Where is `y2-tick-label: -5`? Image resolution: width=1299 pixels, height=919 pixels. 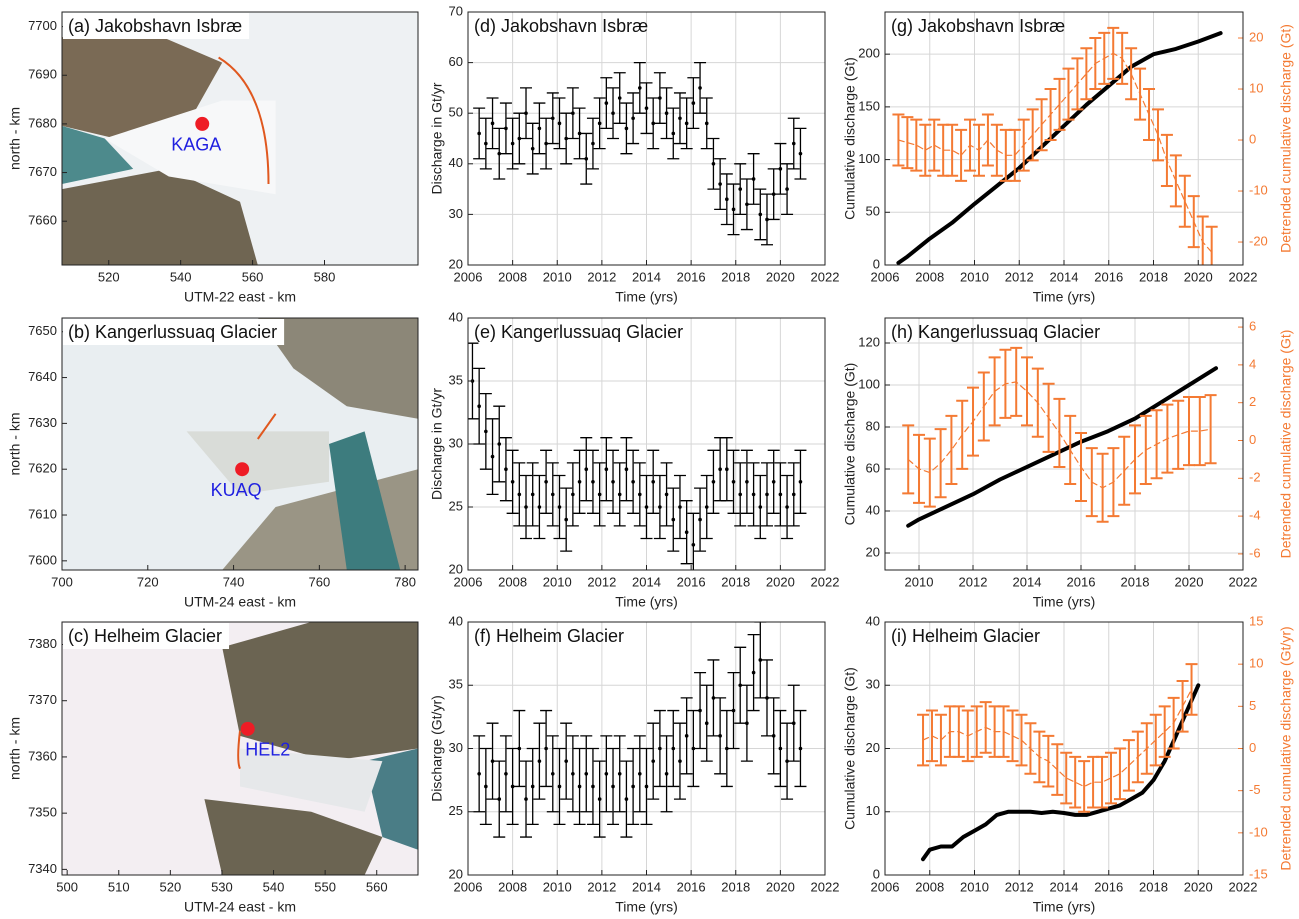
y2-tick-label: -5 is located at coordinates (1255, 789).